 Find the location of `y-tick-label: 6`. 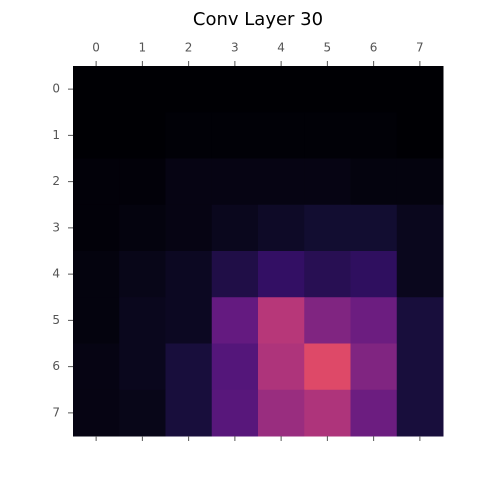

y-tick-label: 6 is located at coordinates (56, 366).